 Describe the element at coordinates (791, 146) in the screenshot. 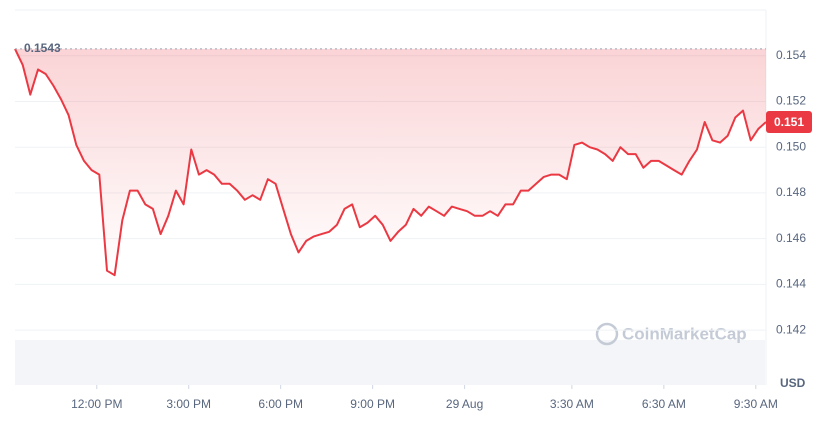

I see `y-tick-label: 0.150` at that location.